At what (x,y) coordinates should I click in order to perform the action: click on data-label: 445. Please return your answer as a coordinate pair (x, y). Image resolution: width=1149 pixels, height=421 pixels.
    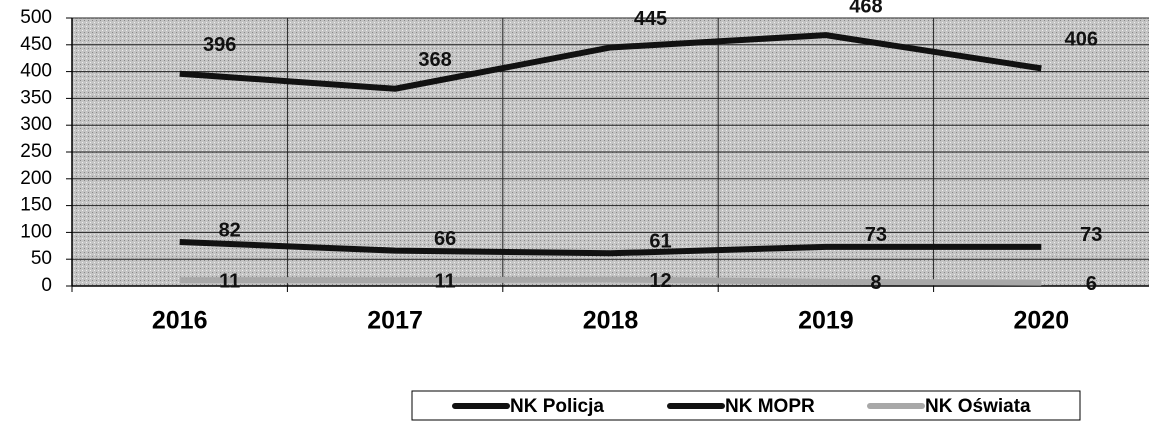
    Looking at the image, I should click on (650, 19).